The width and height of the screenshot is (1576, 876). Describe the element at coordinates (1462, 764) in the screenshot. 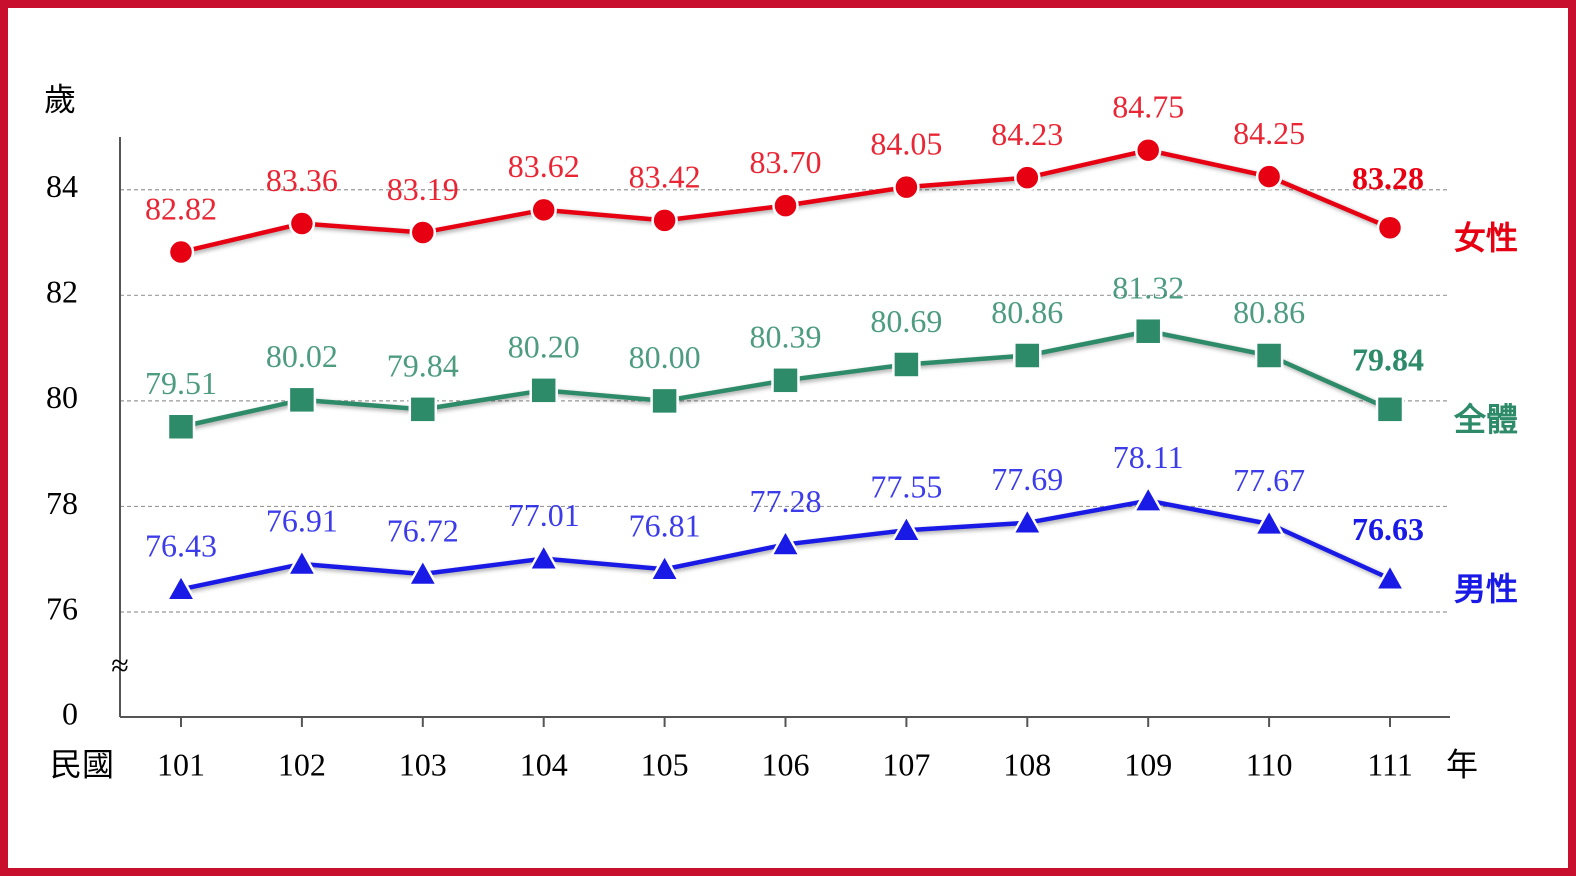

I see `x-axis-suffix: 年` at that location.